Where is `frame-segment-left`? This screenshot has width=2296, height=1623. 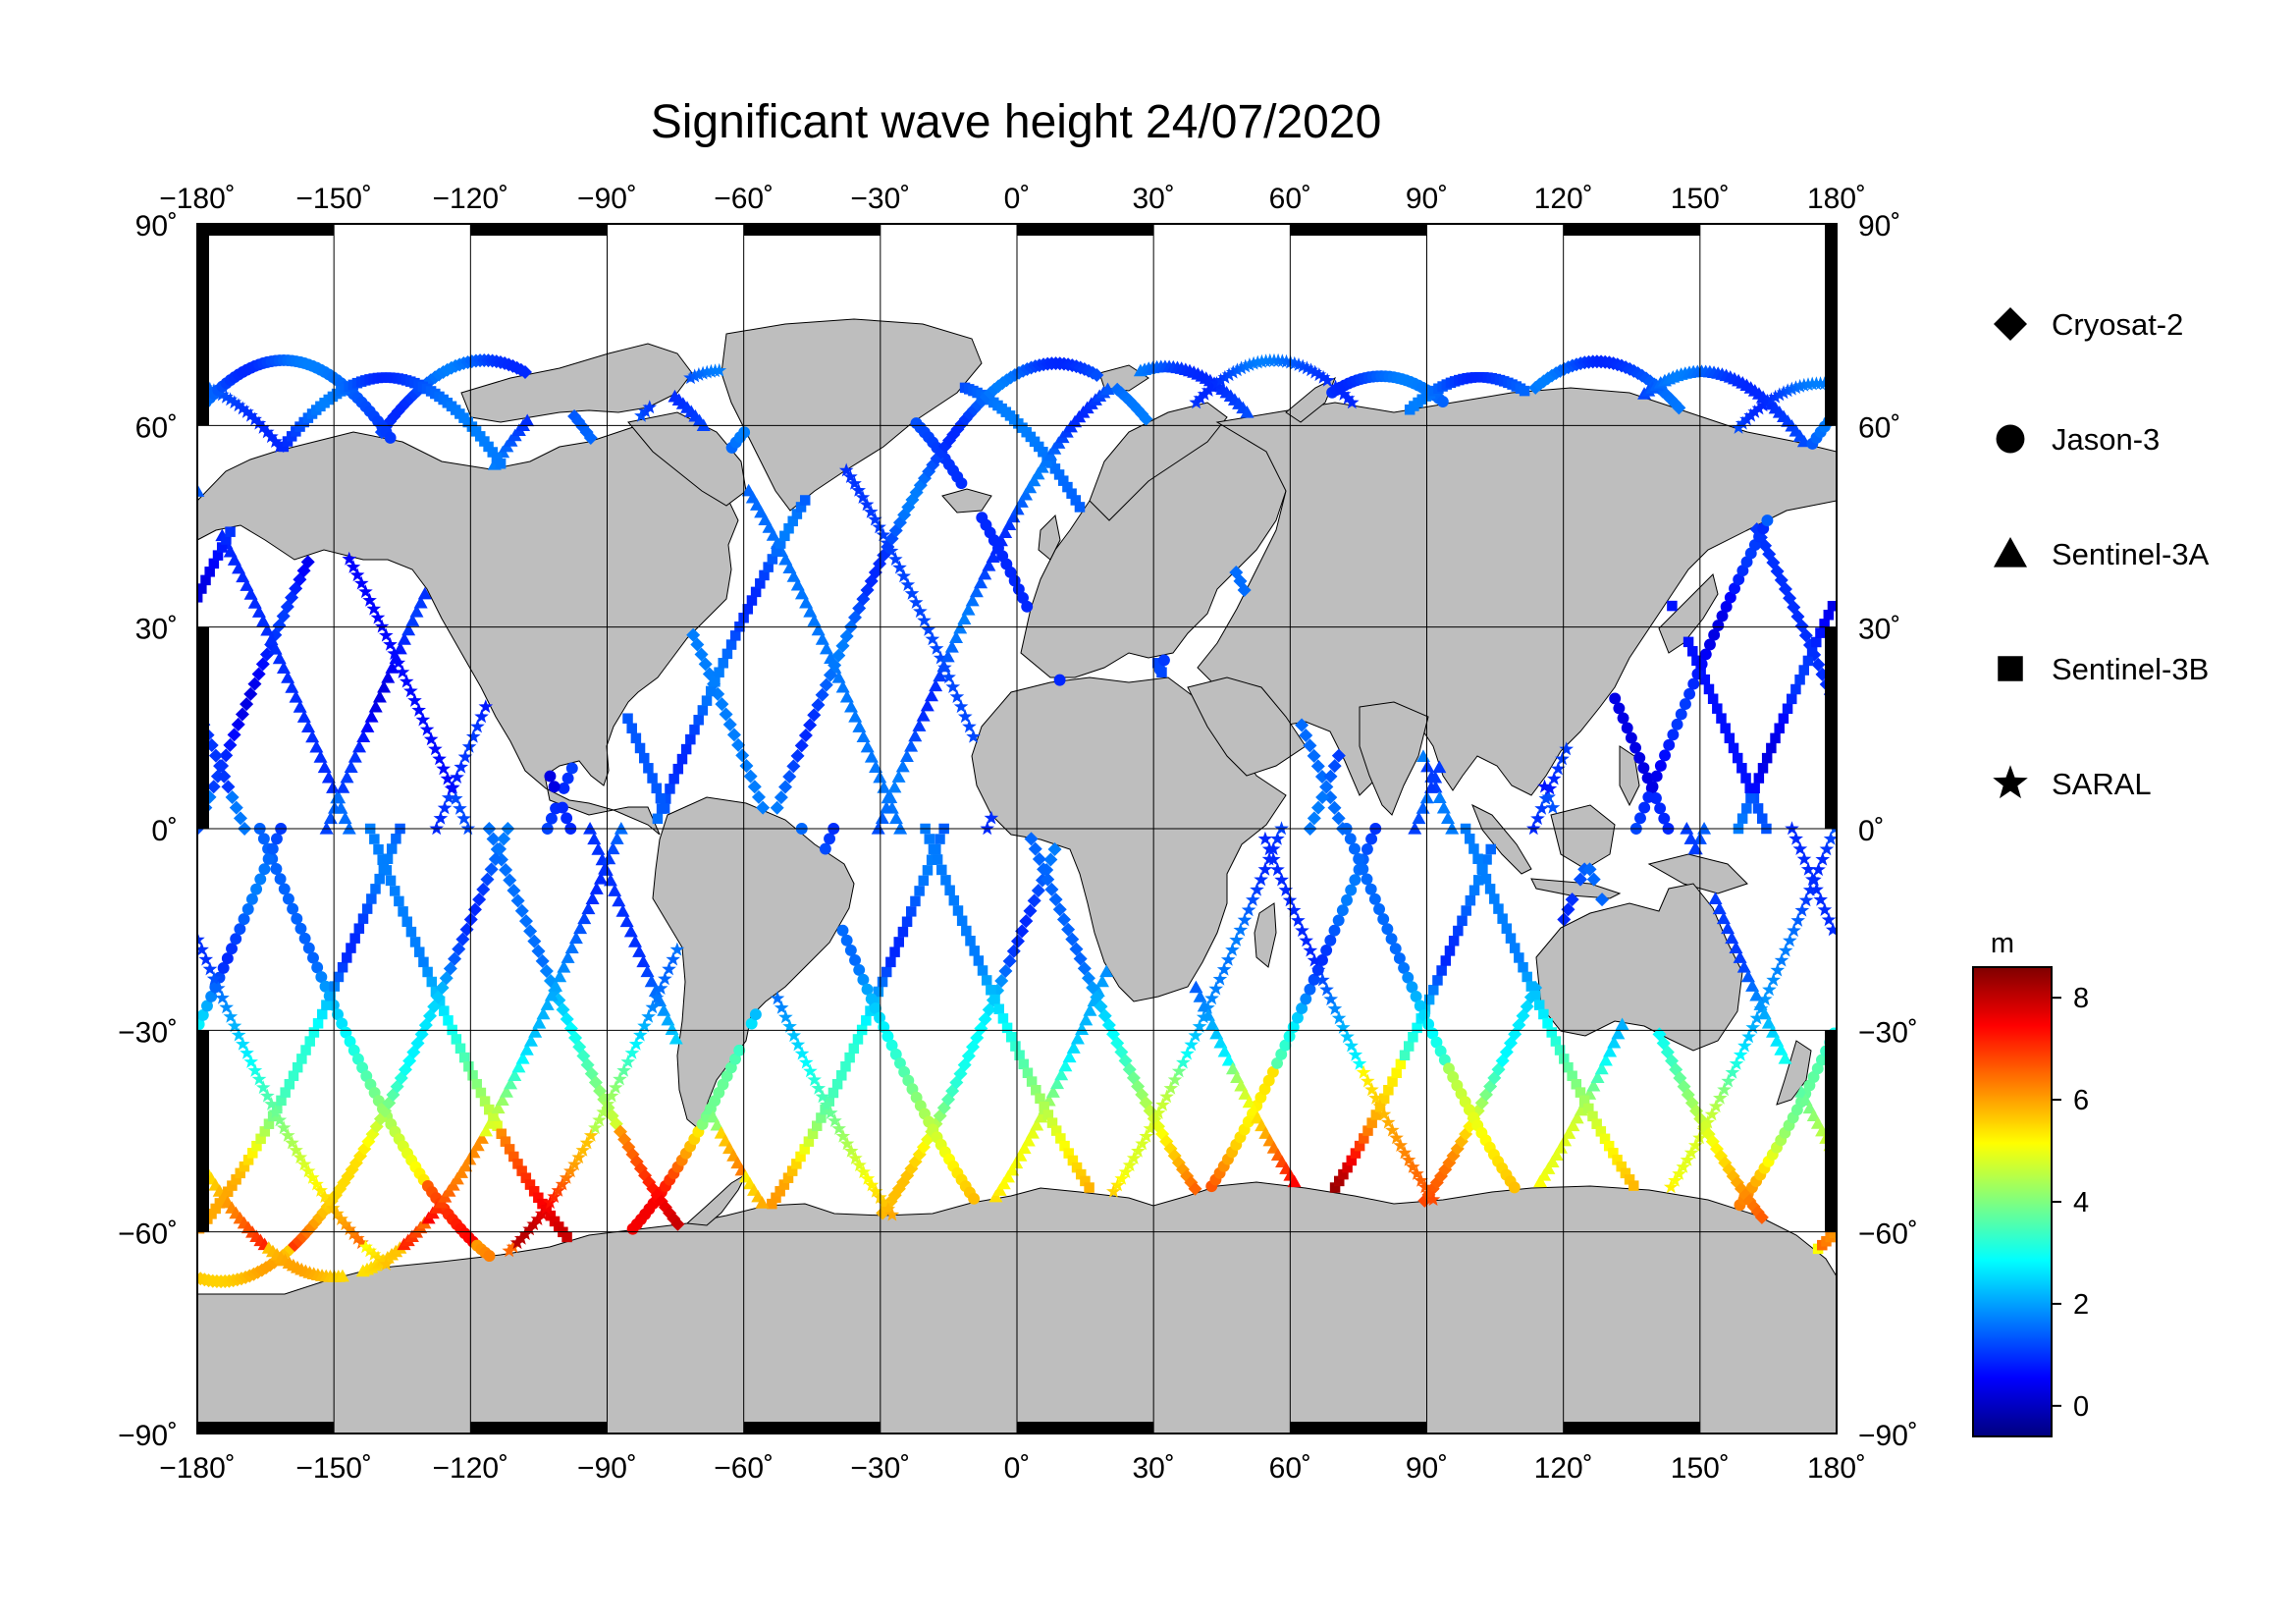 frame-segment-left is located at coordinates (203, 727).